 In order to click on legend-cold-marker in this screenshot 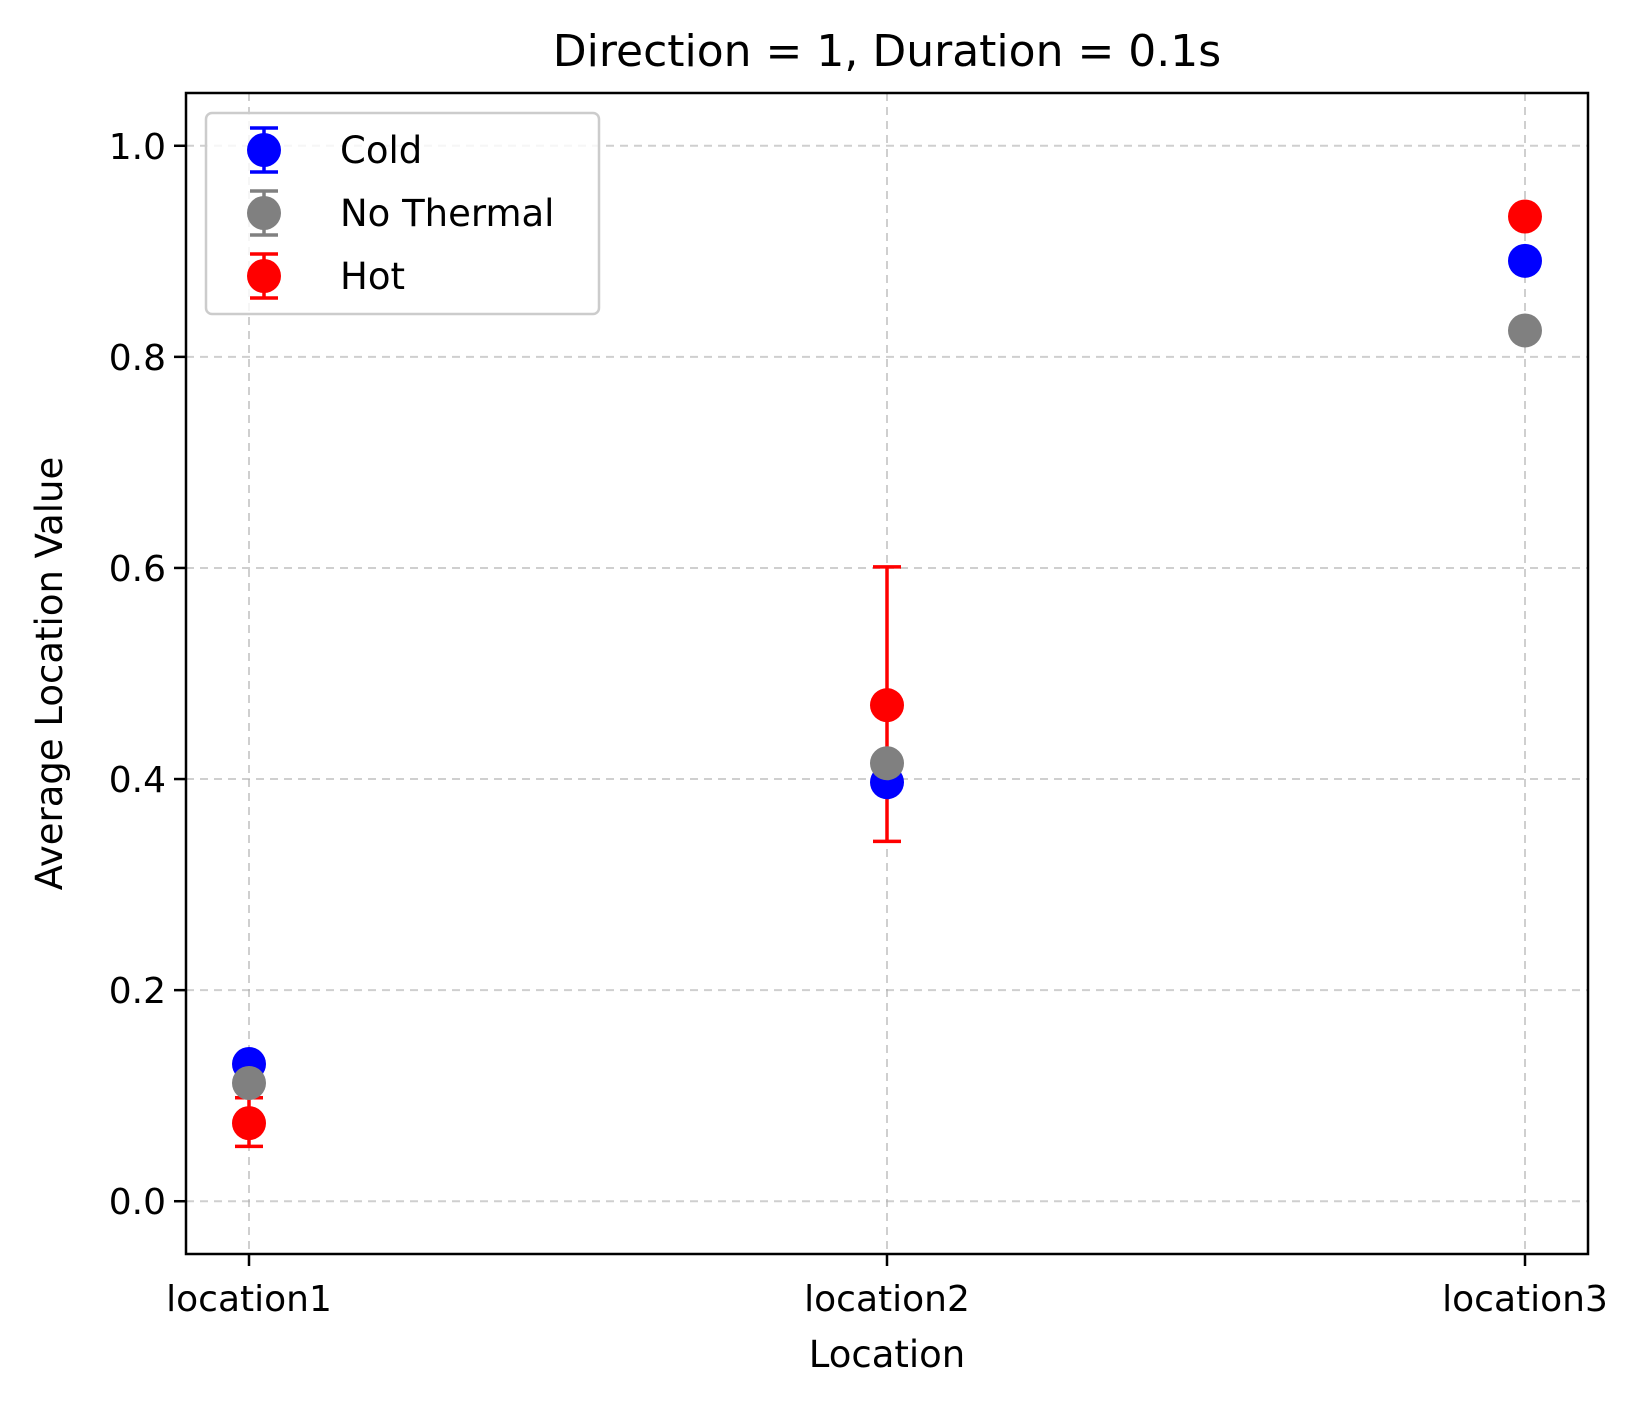, I will do `click(264, 150)`.